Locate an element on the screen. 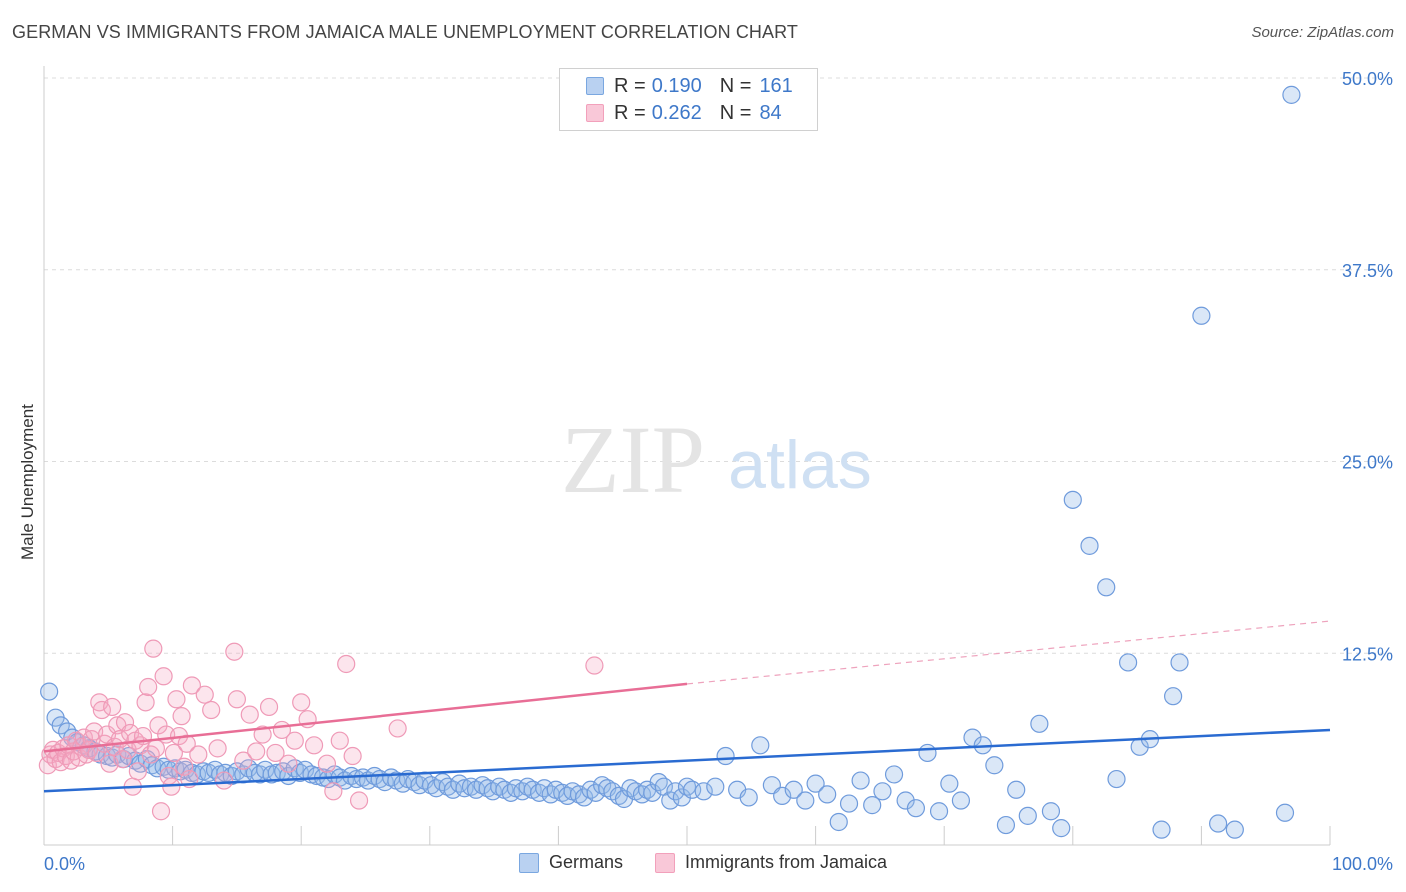  legend-n-value: 84 is located at coordinates (770, 112).